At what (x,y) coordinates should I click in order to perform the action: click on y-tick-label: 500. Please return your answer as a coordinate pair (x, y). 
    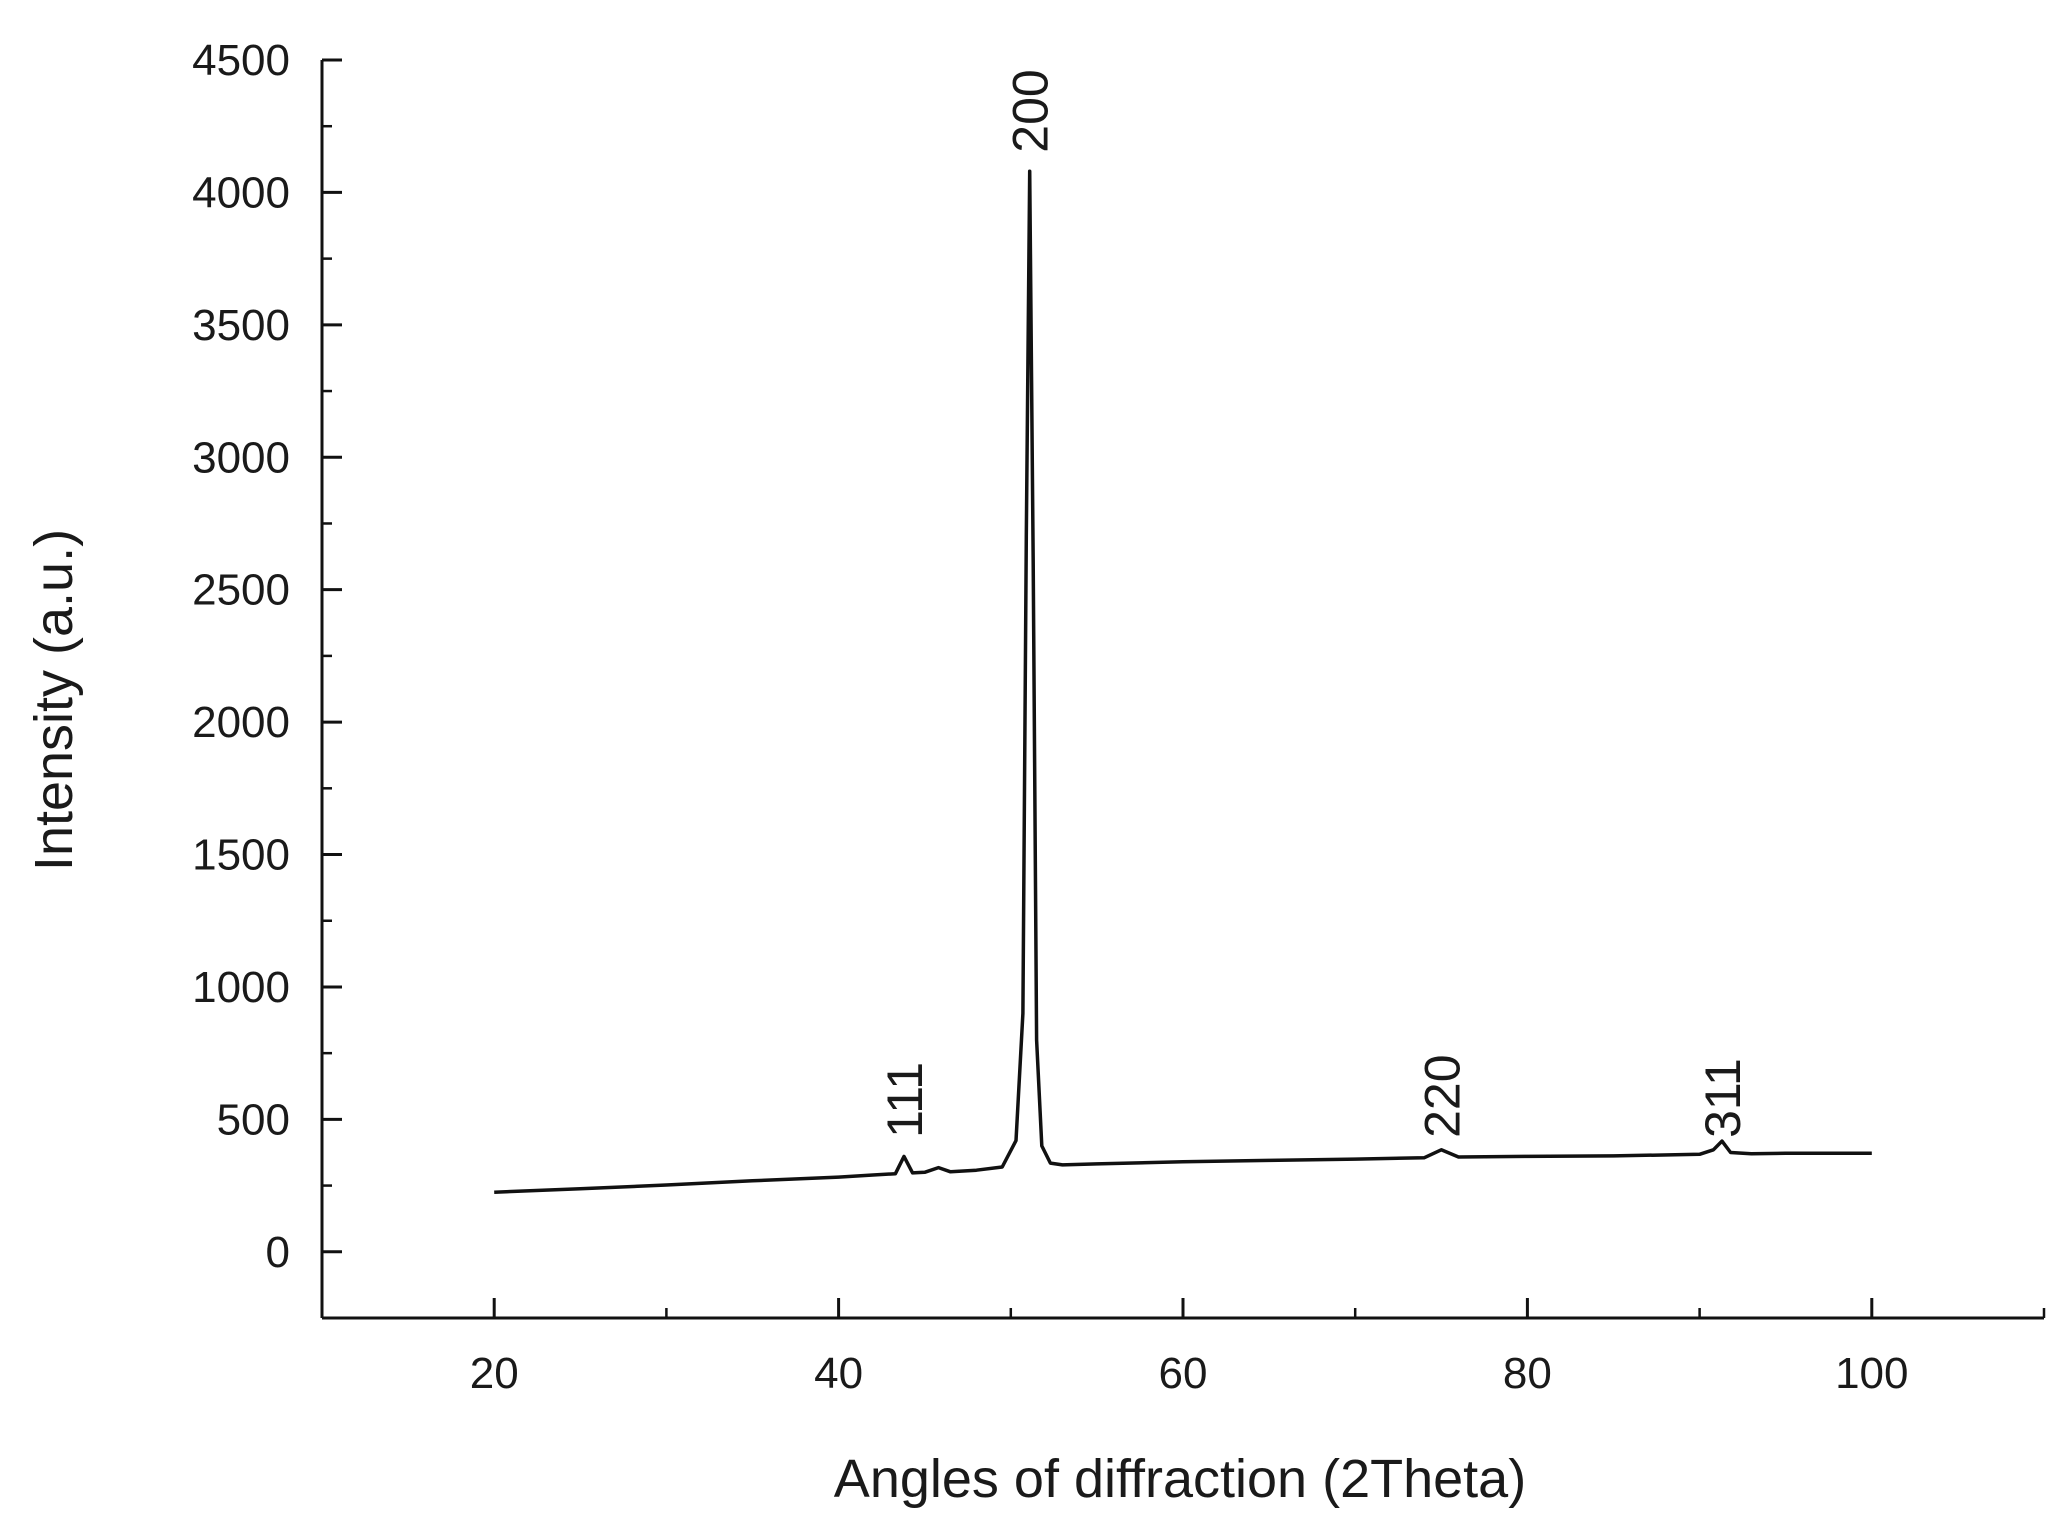
    Looking at the image, I should click on (253, 1119).